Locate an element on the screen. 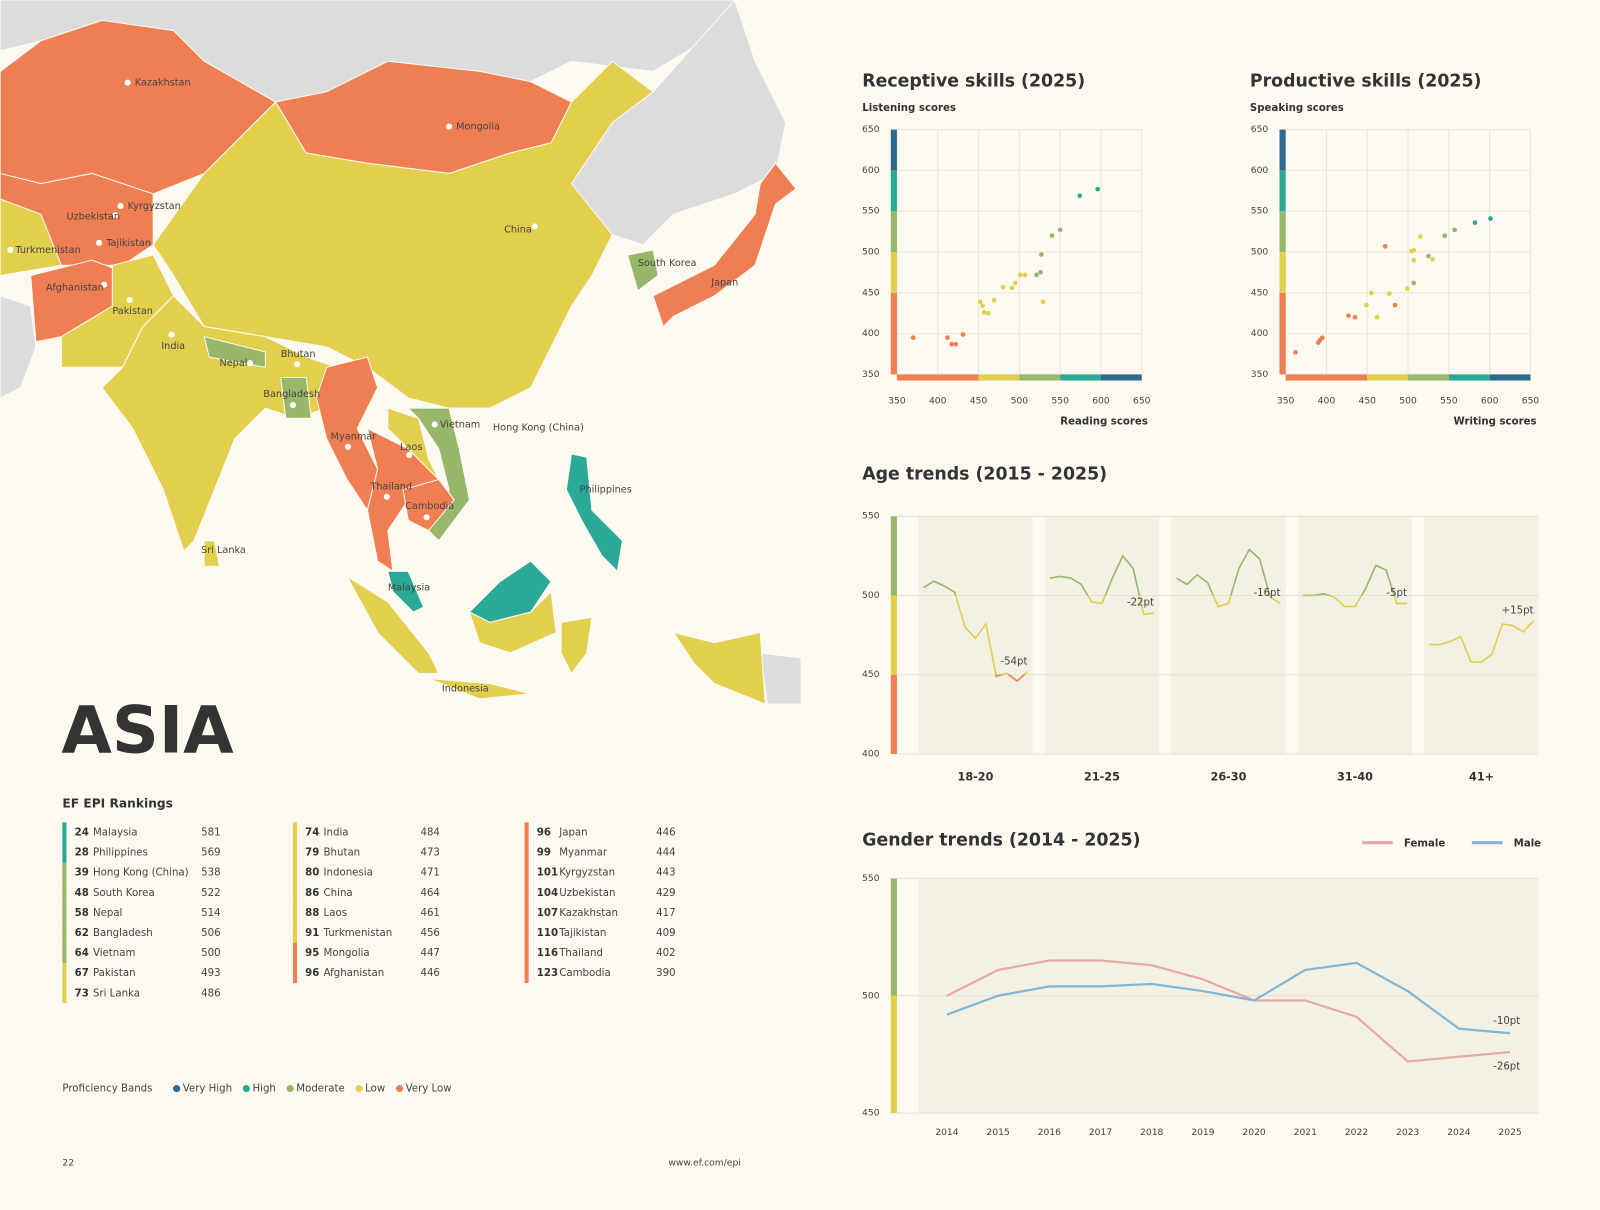 This screenshot has height=1210, width=1600. x-tick-label: 600 is located at coordinates (1101, 400).